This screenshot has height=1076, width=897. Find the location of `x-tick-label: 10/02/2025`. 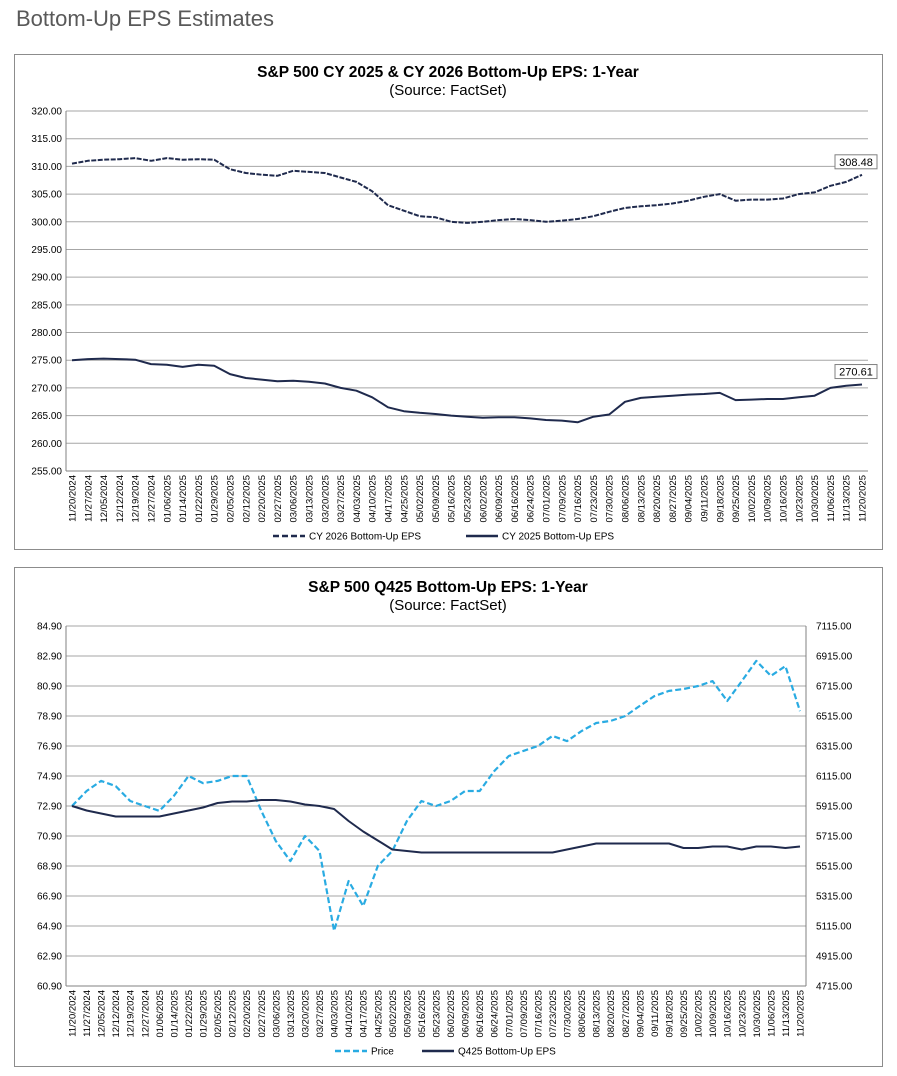

x-tick-label: 10/02/2025 is located at coordinates (752, 499).